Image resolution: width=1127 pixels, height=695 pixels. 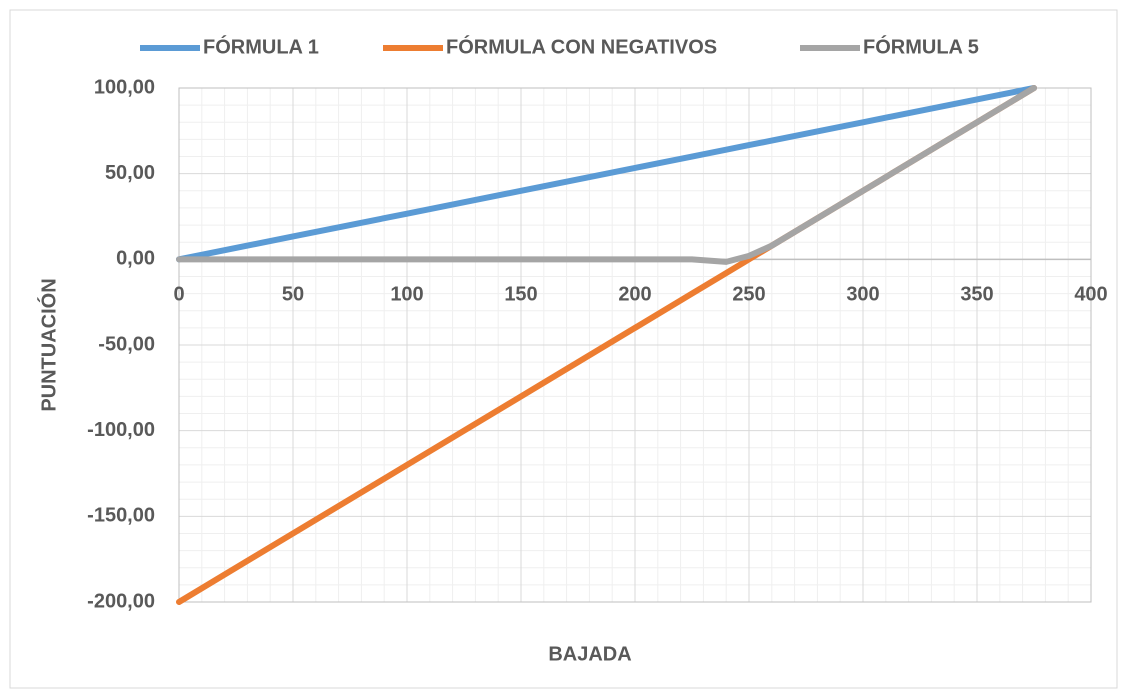 What do you see at coordinates (520, 295) in the screenshot?
I see `x-tick-label: 150` at bounding box center [520, 295].